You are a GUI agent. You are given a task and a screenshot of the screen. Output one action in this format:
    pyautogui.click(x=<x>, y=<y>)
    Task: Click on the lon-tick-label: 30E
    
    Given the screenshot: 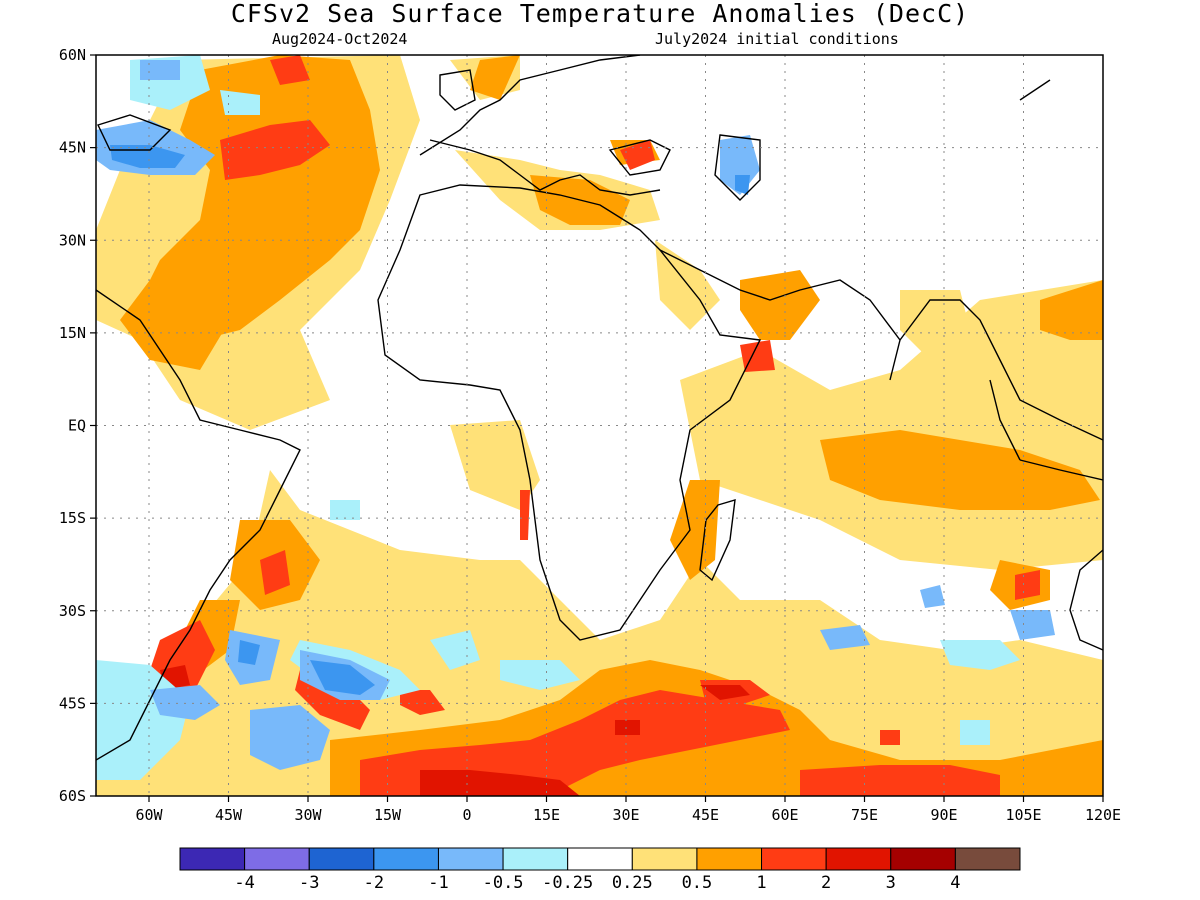 What is the action you would take?
    pyautogui.click(x=625, y=815)
    